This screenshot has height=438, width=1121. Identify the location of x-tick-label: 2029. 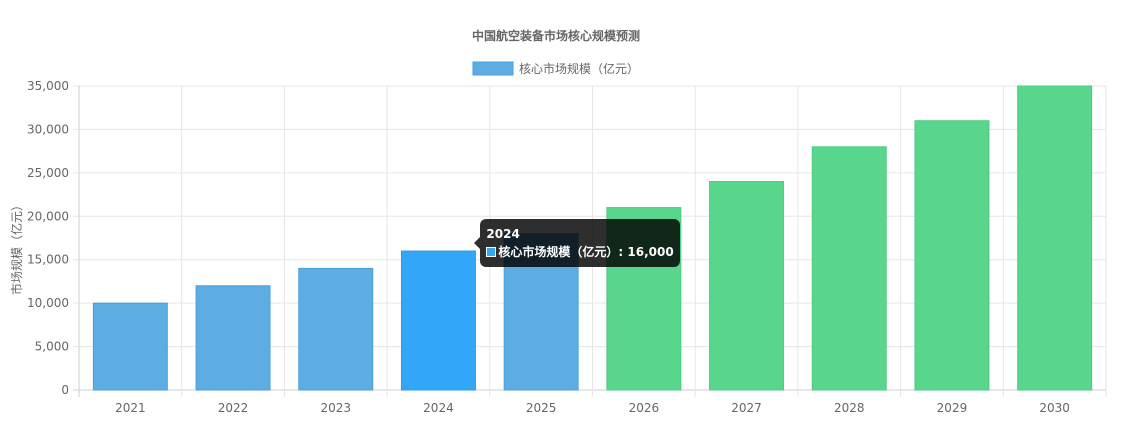
(952, 408).